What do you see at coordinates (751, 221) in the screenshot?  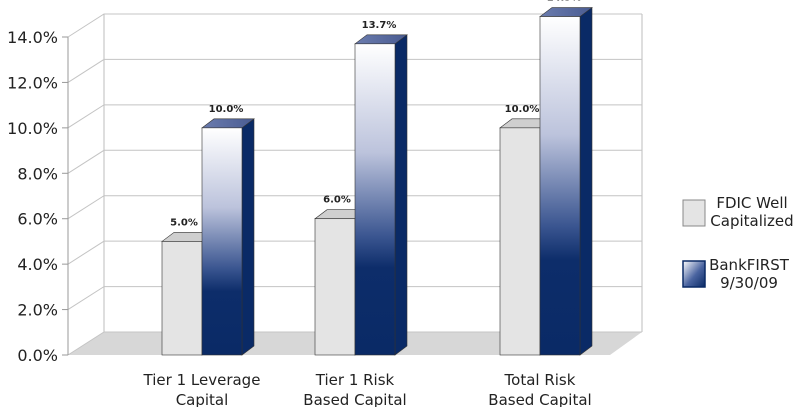 I see `legend-label-fdic-line2: Capitalized` at bounding box center [751, 221].